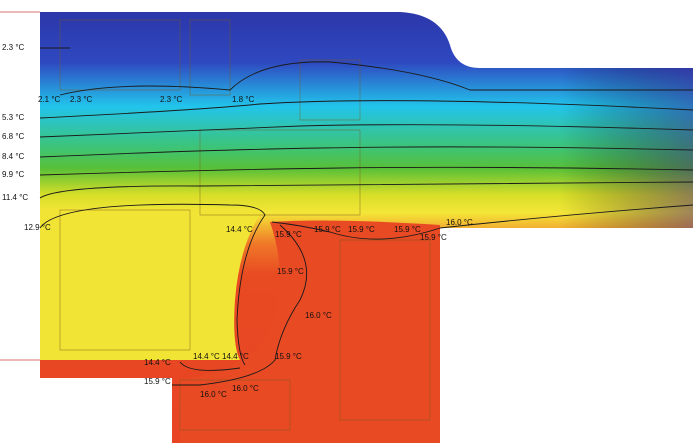 Image resolution: width=693 pixels, height=443 pixels. What do you see at coordinates (13, 156) in the screenshot?
I see `temperature-label: 8.4 °C` at bounding box center [13, 156].